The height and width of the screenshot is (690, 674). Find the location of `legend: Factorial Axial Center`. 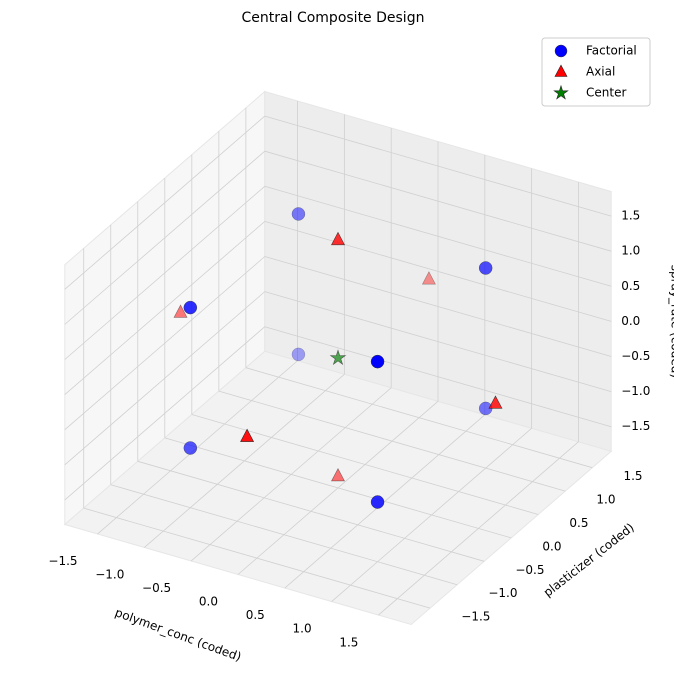

legend: Factorial Axial Center is located at coordinates (596, 72).